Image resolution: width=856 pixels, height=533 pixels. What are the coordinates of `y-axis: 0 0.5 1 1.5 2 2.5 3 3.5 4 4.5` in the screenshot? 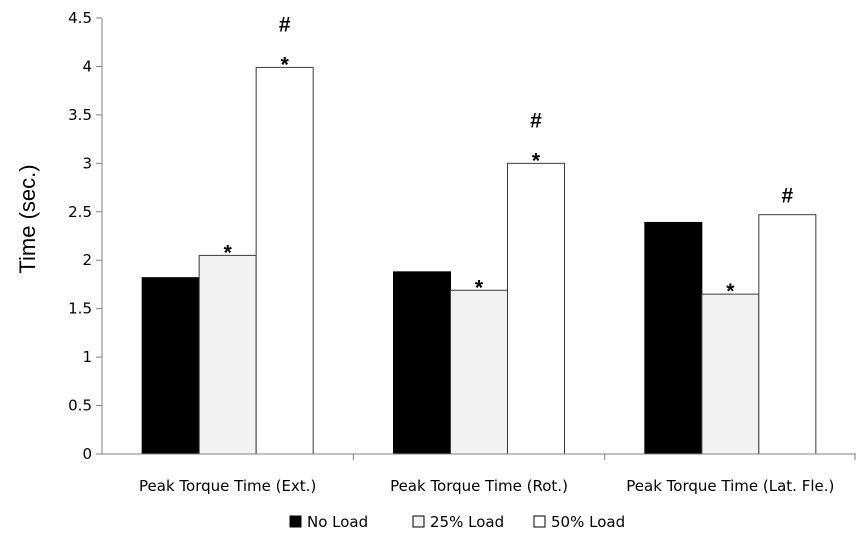 It's located at (85, 236).